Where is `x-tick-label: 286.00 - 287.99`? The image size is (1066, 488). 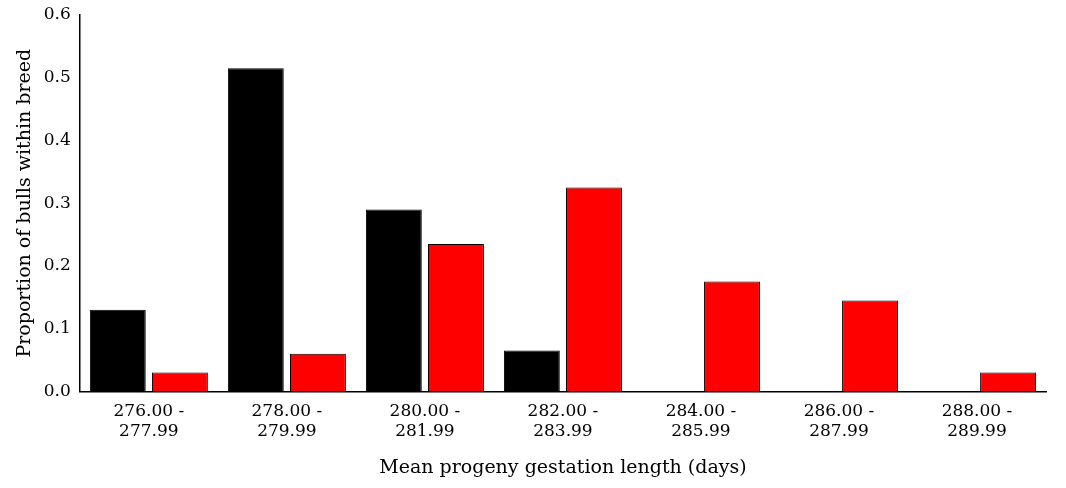
x-tick-label: 286.00 - 287.99 is located at coordinates (839, 420).